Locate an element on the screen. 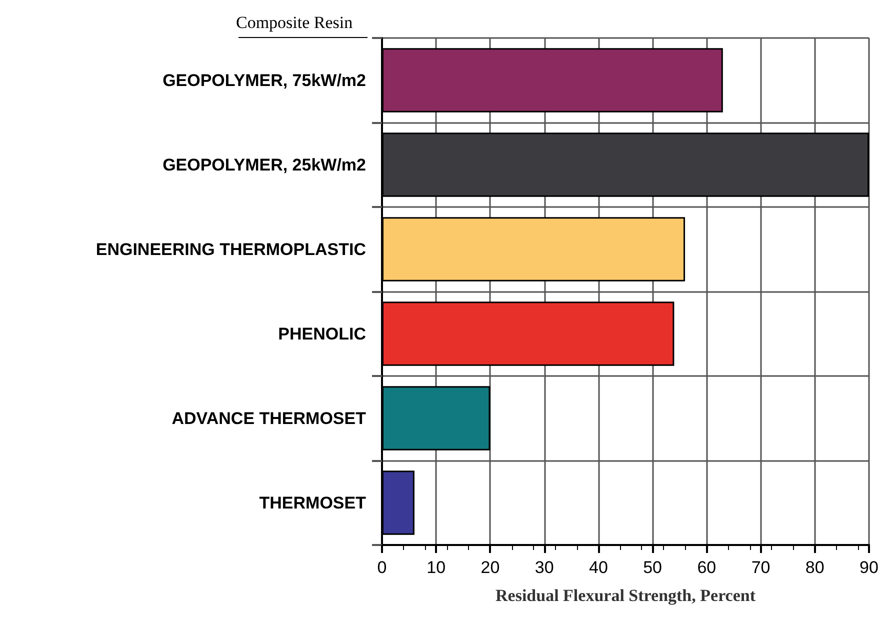 This screenshot has height=621, width=883. y-tick-label: ADVANCE THERMOSET is located at coordinates (269, 418).